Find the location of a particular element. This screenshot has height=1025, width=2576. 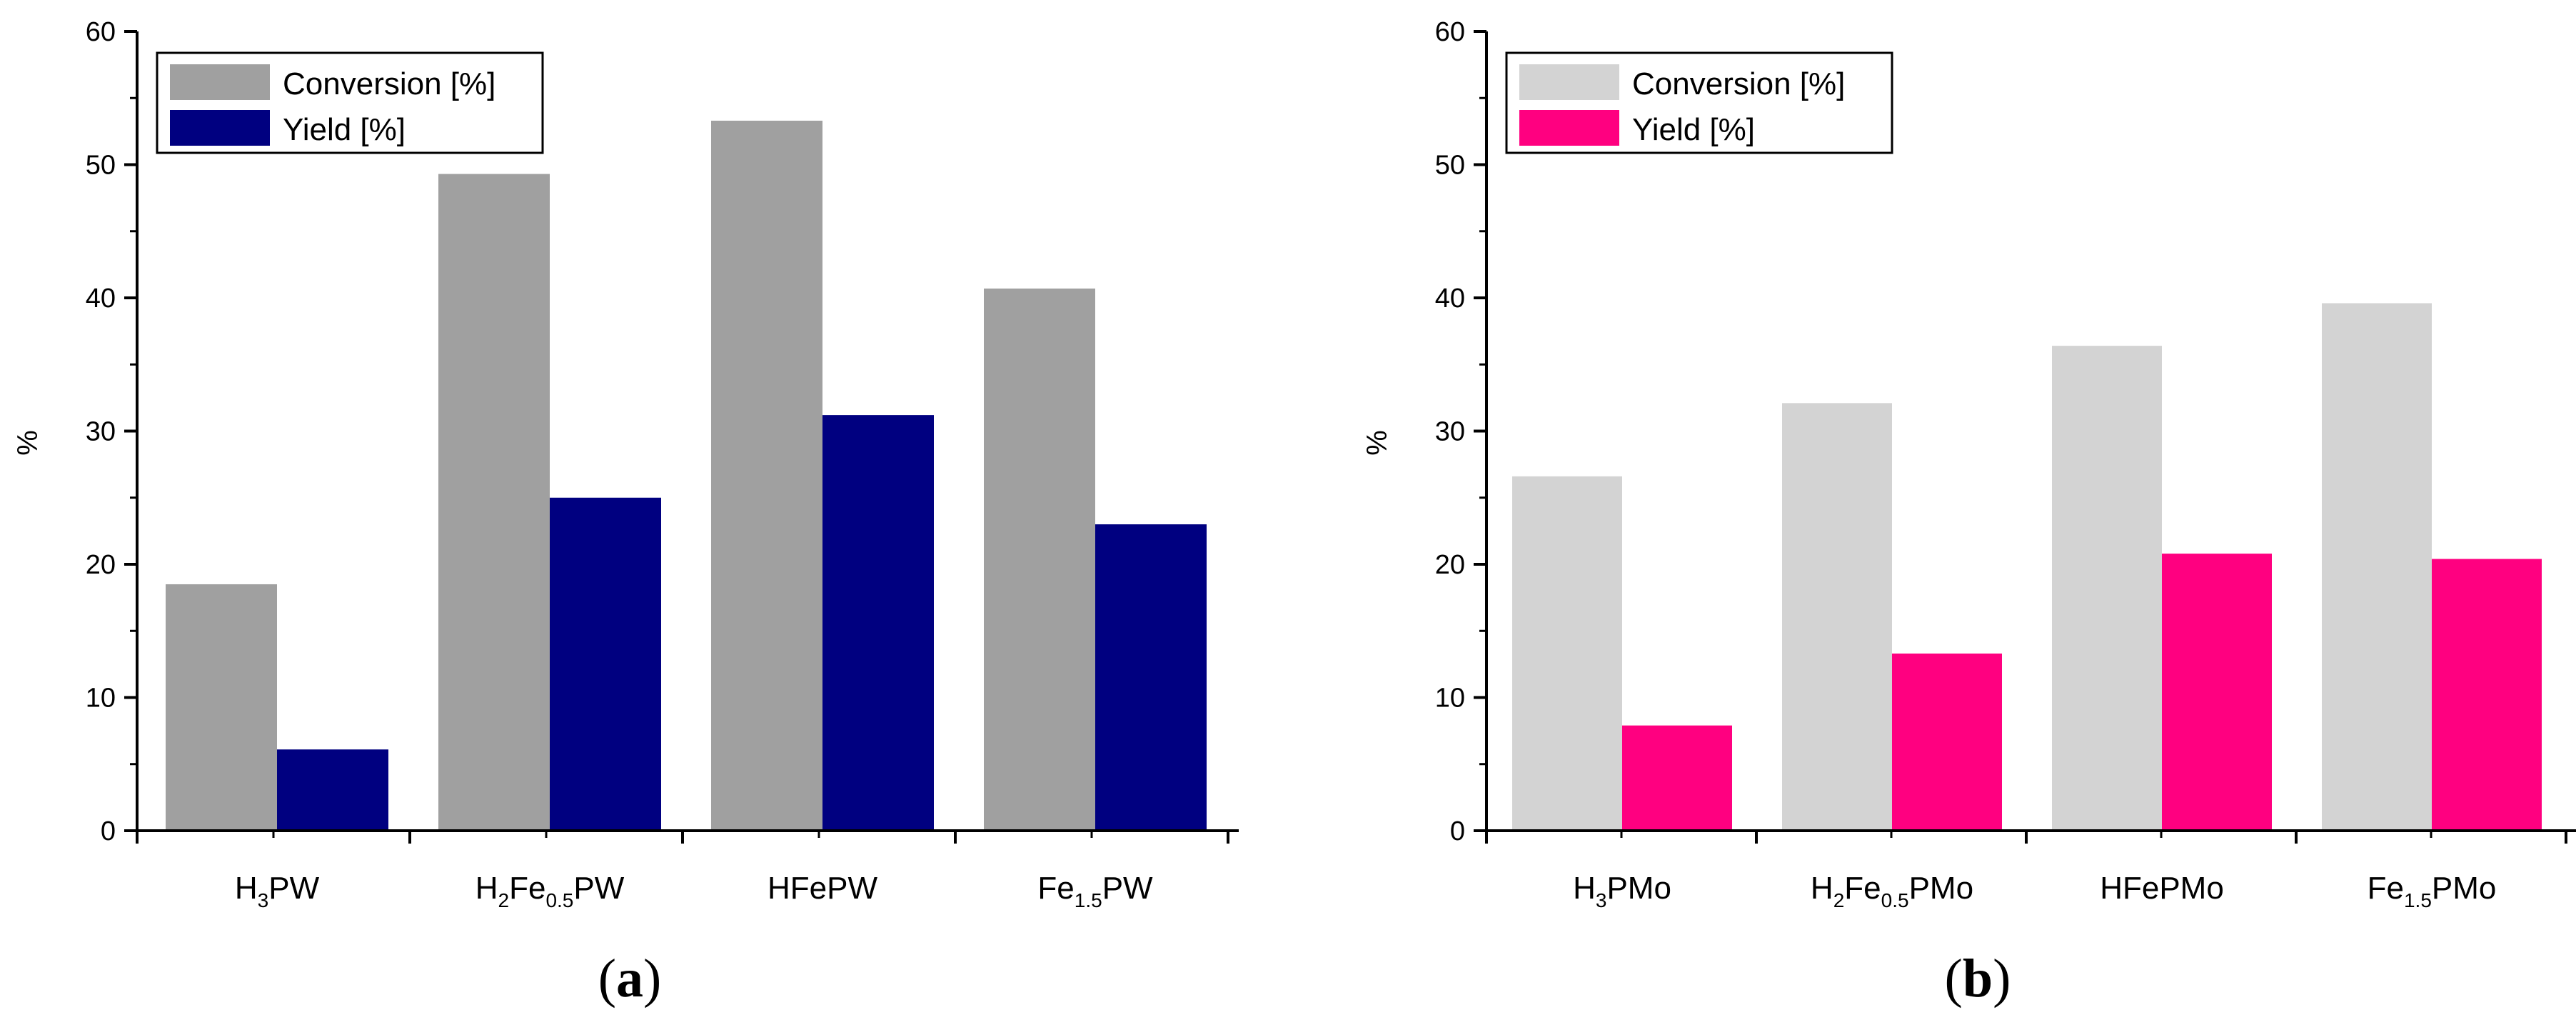

panel-label: (b) is located at coordinates (1978, 979).